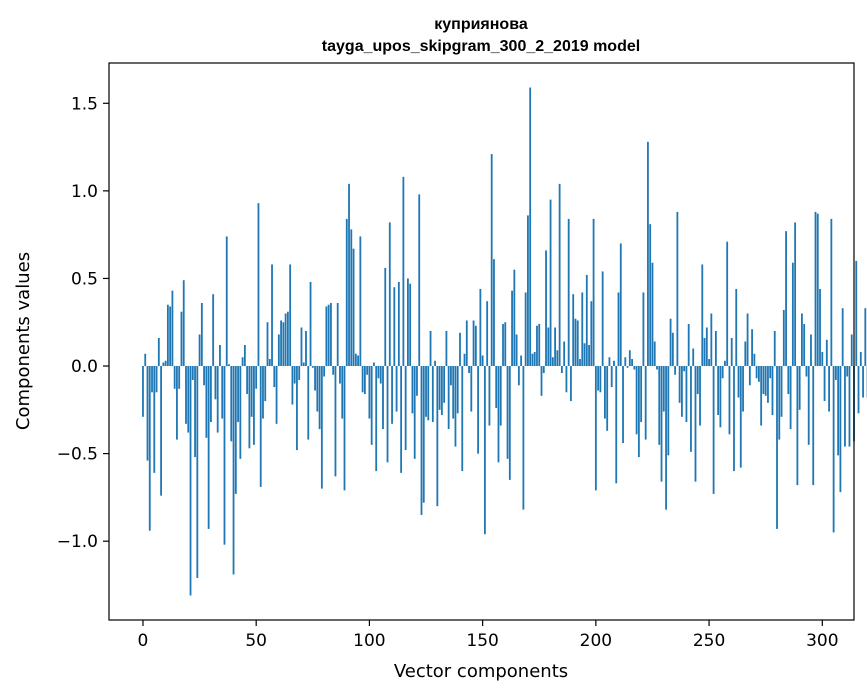 The height and width of the screenshot is (696, 867). What do you see at coordinates (84, 104) in the screenshot?
I see `y-tick-label: 1.5` at bounding box center [84, 104].